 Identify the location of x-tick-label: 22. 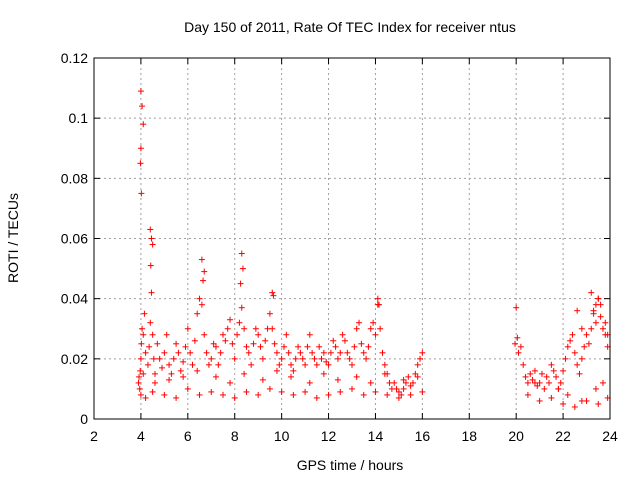
(563, 436).